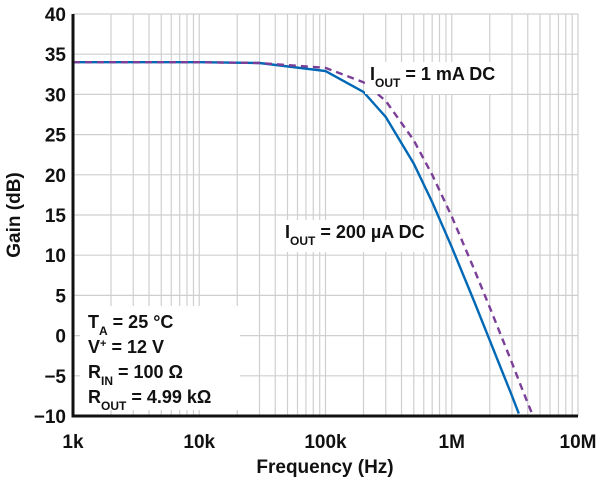  What do you see at coordinates (55, 176) in the screenshot?
I see `y-tick-label: 20` at bounding box center [55, 176].